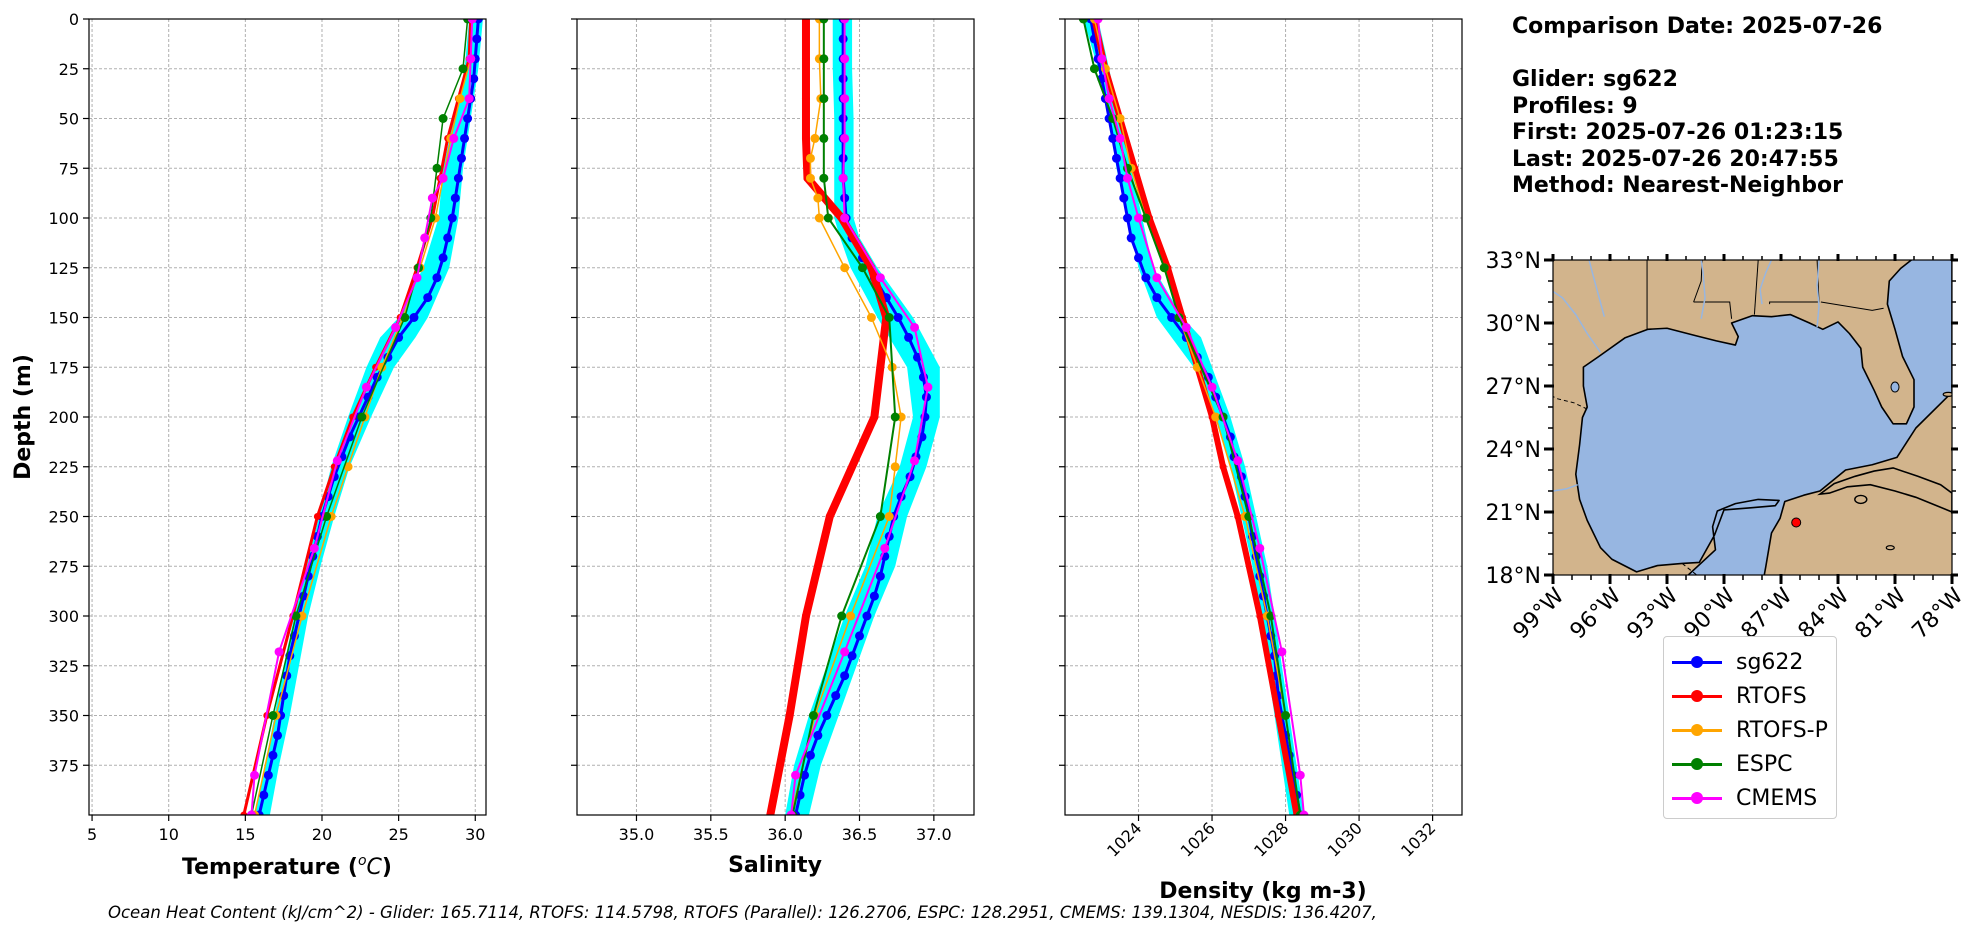  I want to click on y-tick-label: 200, so click(63, 417).